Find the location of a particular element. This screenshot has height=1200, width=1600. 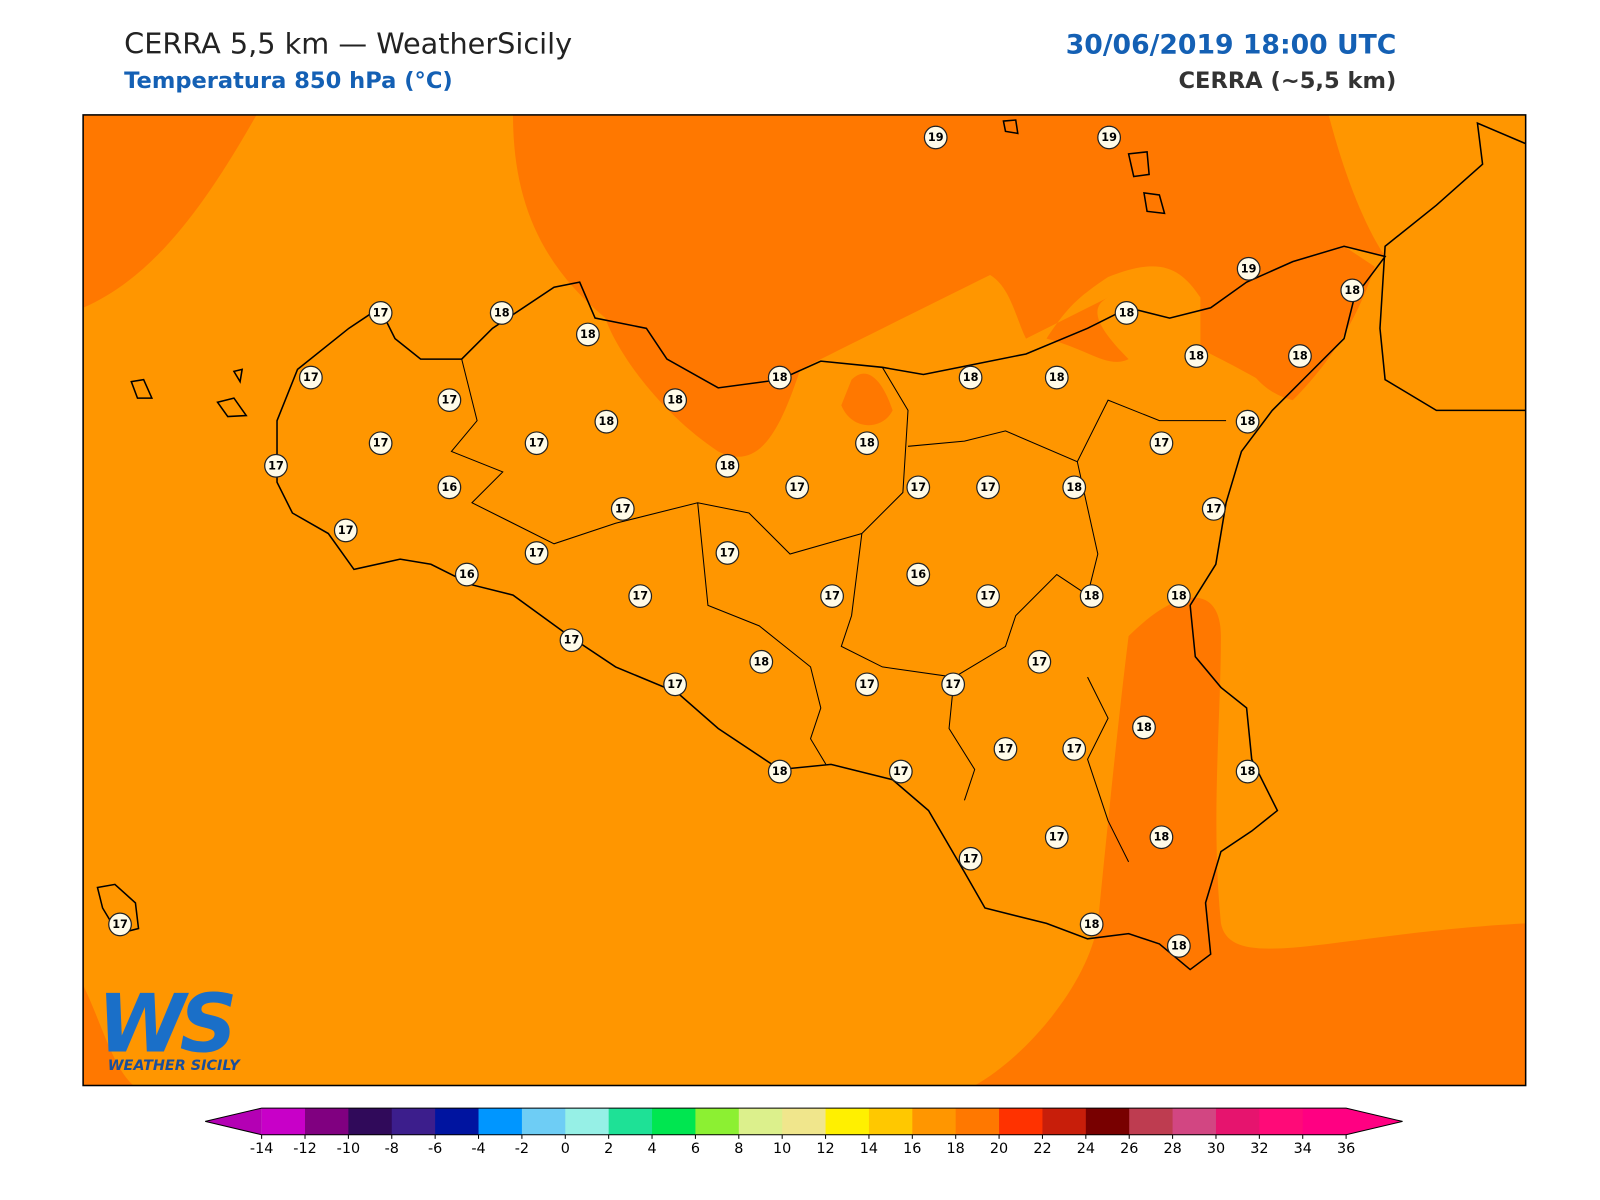

colorbar-tick-label: 6 is located at coordinates (695, 1149).